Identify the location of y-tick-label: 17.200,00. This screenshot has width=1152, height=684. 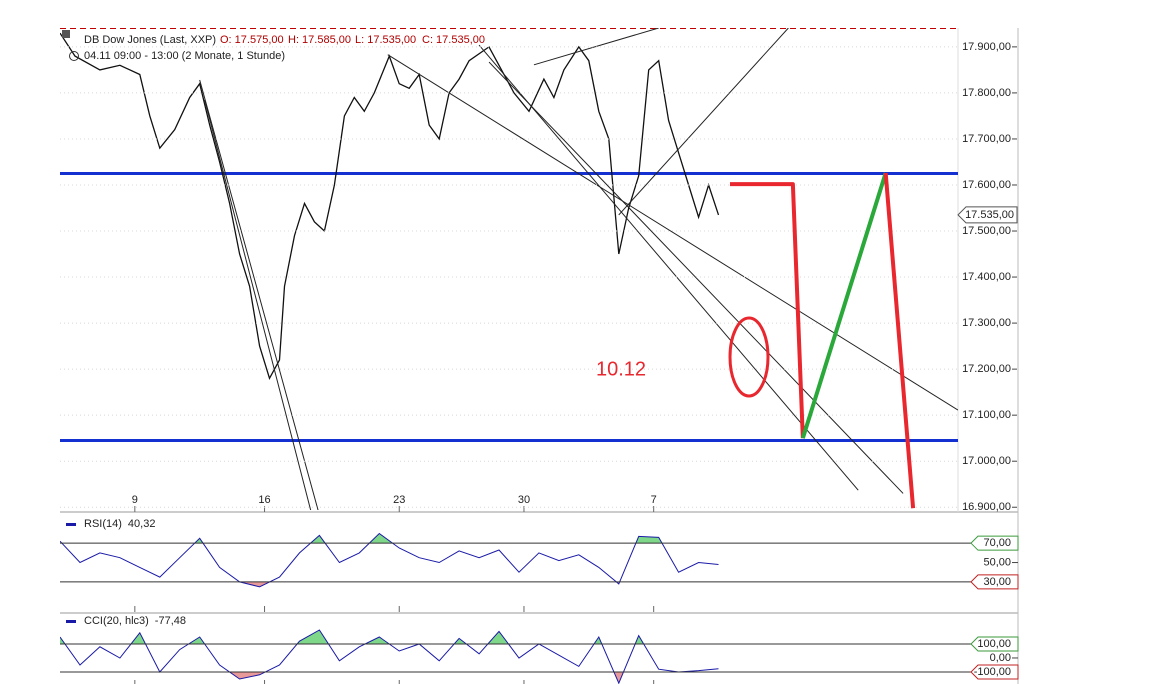
(986, 369).